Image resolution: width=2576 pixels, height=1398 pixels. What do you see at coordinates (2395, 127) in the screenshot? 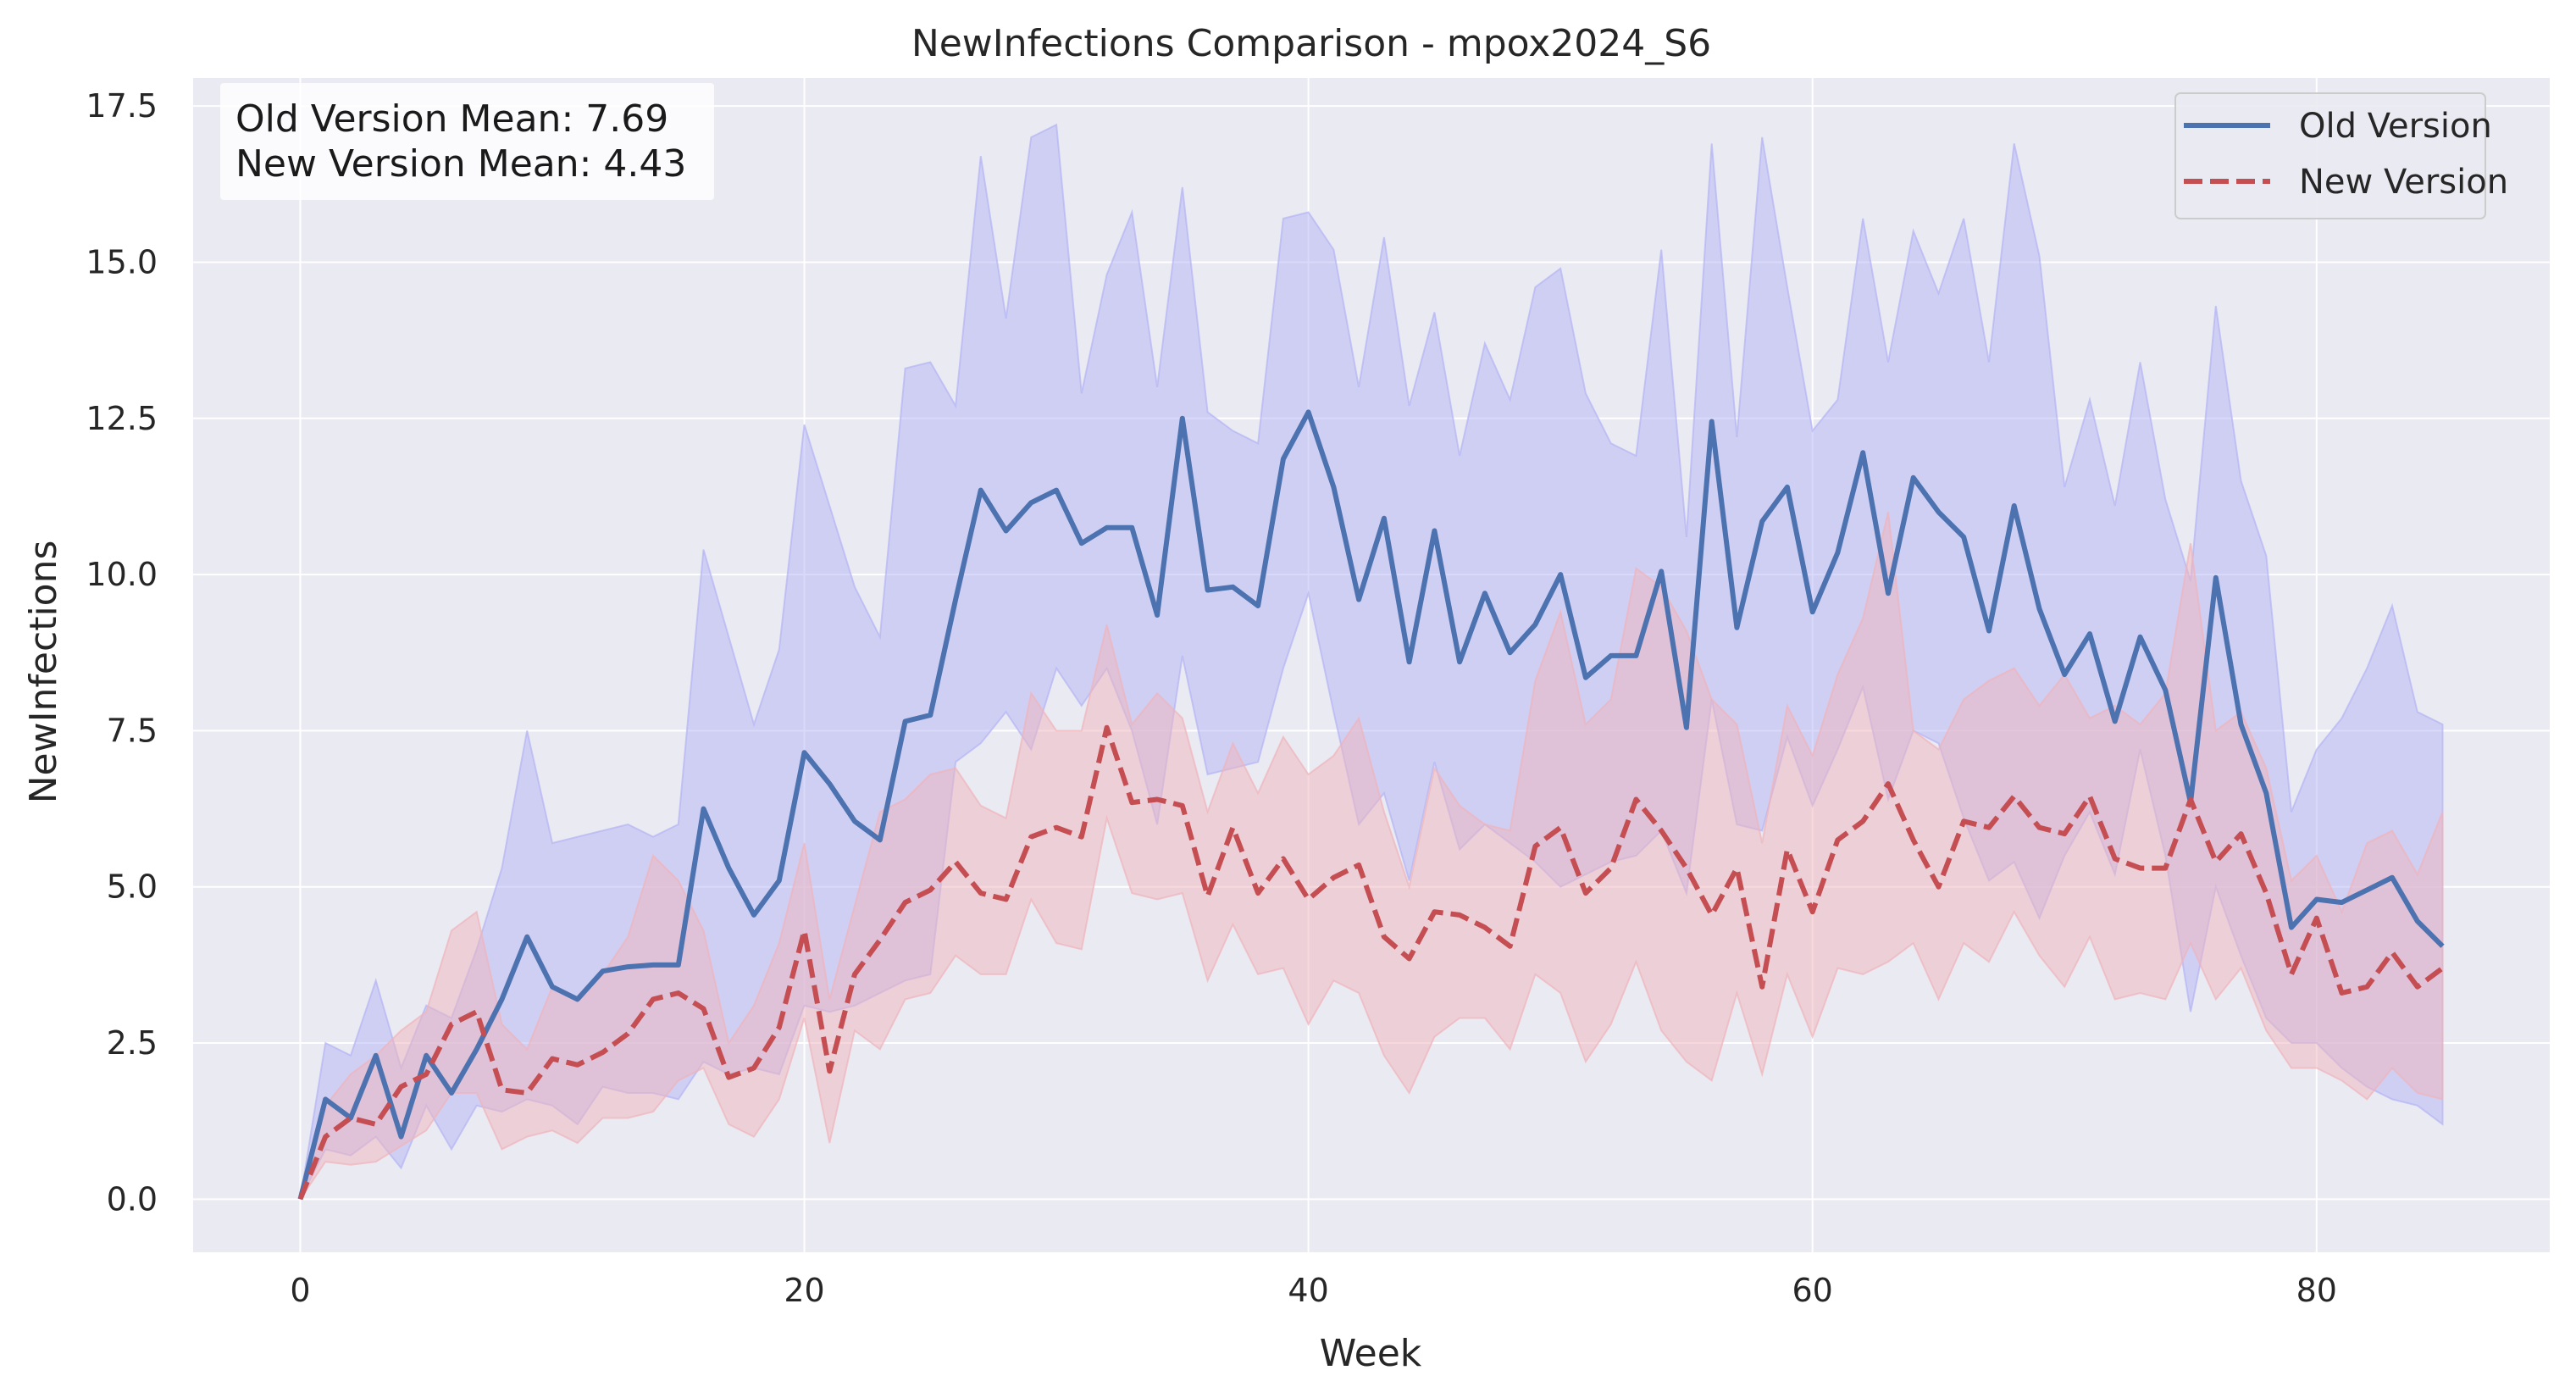
I see `legend-label-old-version: Old Version` at bounding box center [2395, 127].